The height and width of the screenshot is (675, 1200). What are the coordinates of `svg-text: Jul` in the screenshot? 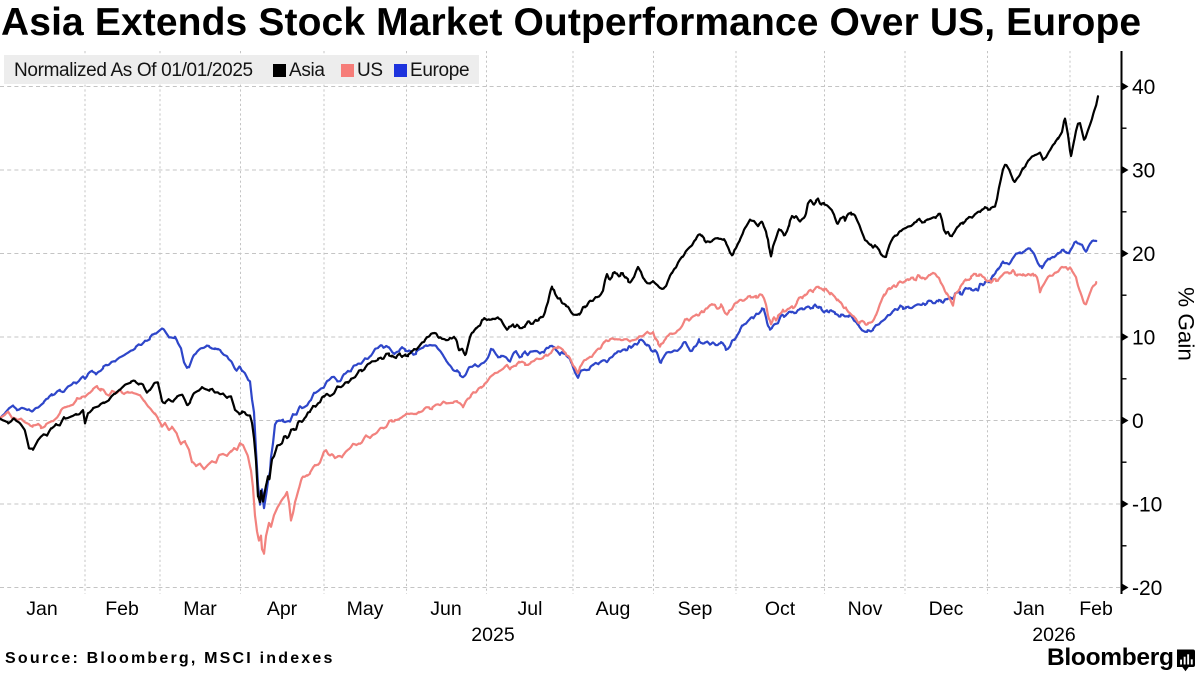 It's located at (530, 609).